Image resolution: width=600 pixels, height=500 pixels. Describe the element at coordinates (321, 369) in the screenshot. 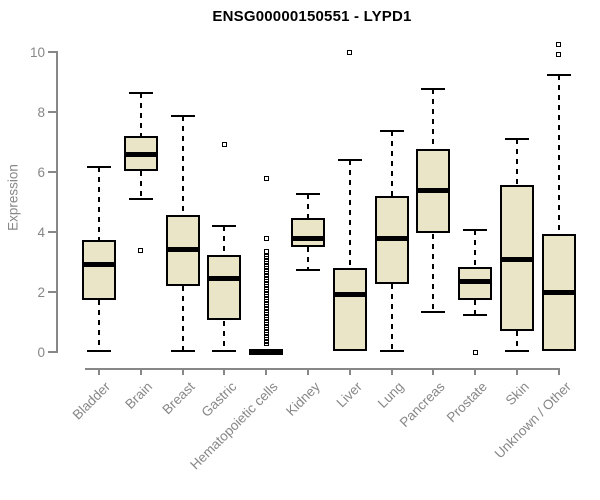

I see `x-axis-line` at that location.